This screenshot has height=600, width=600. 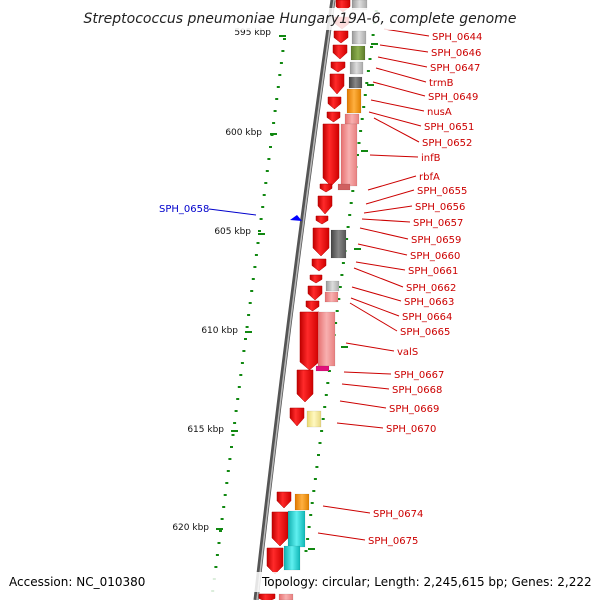 I want to click on gene-label: SPH_0651, so click(x=449, y=127).